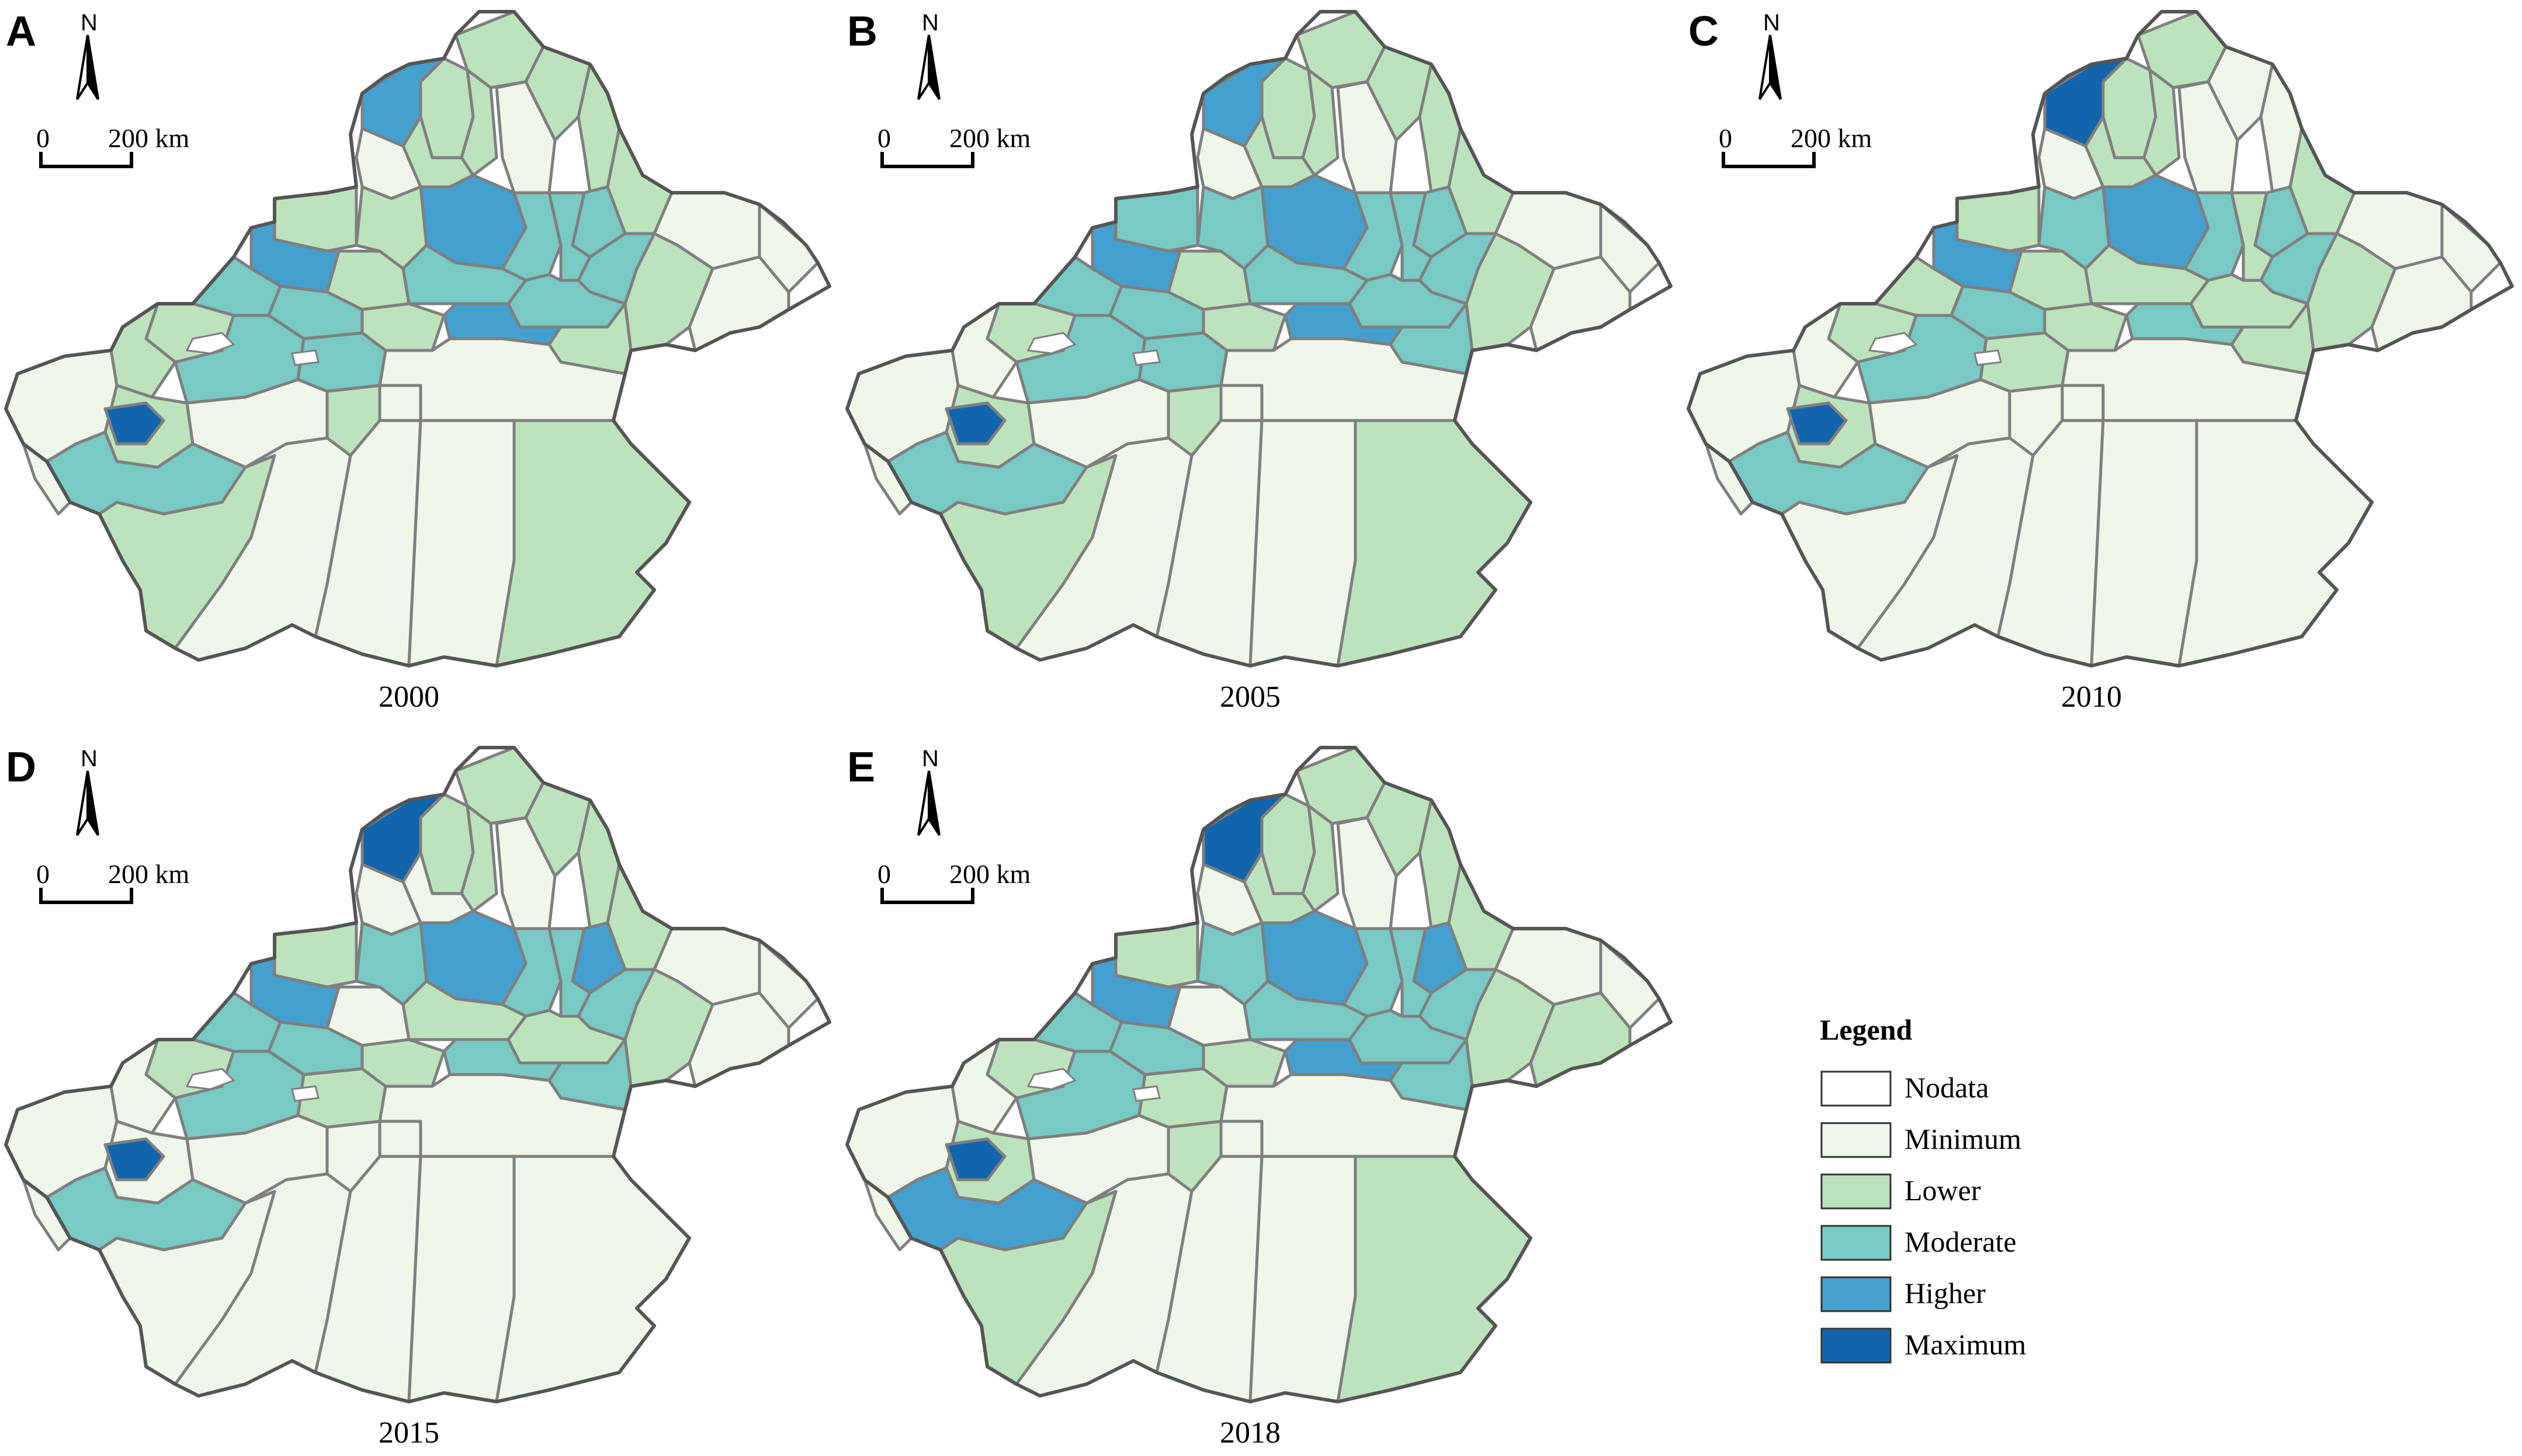 The width and height of the screenshot is (2522, 1456). I want to click on legend-label: Lower, so click(1942, 1190).